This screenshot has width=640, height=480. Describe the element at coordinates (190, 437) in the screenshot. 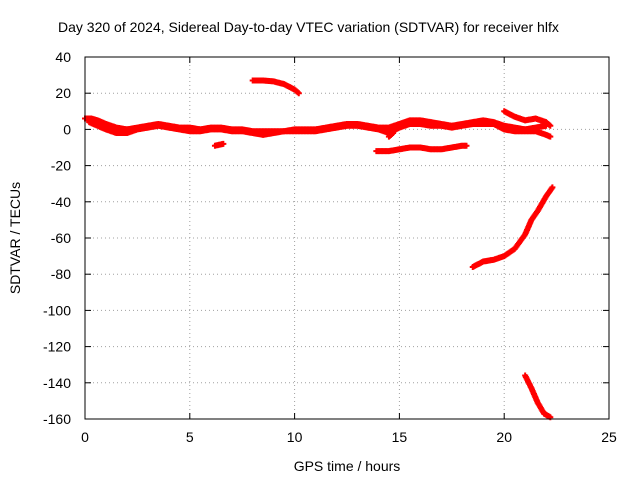

I see `x-tick-label: 5` at that location.